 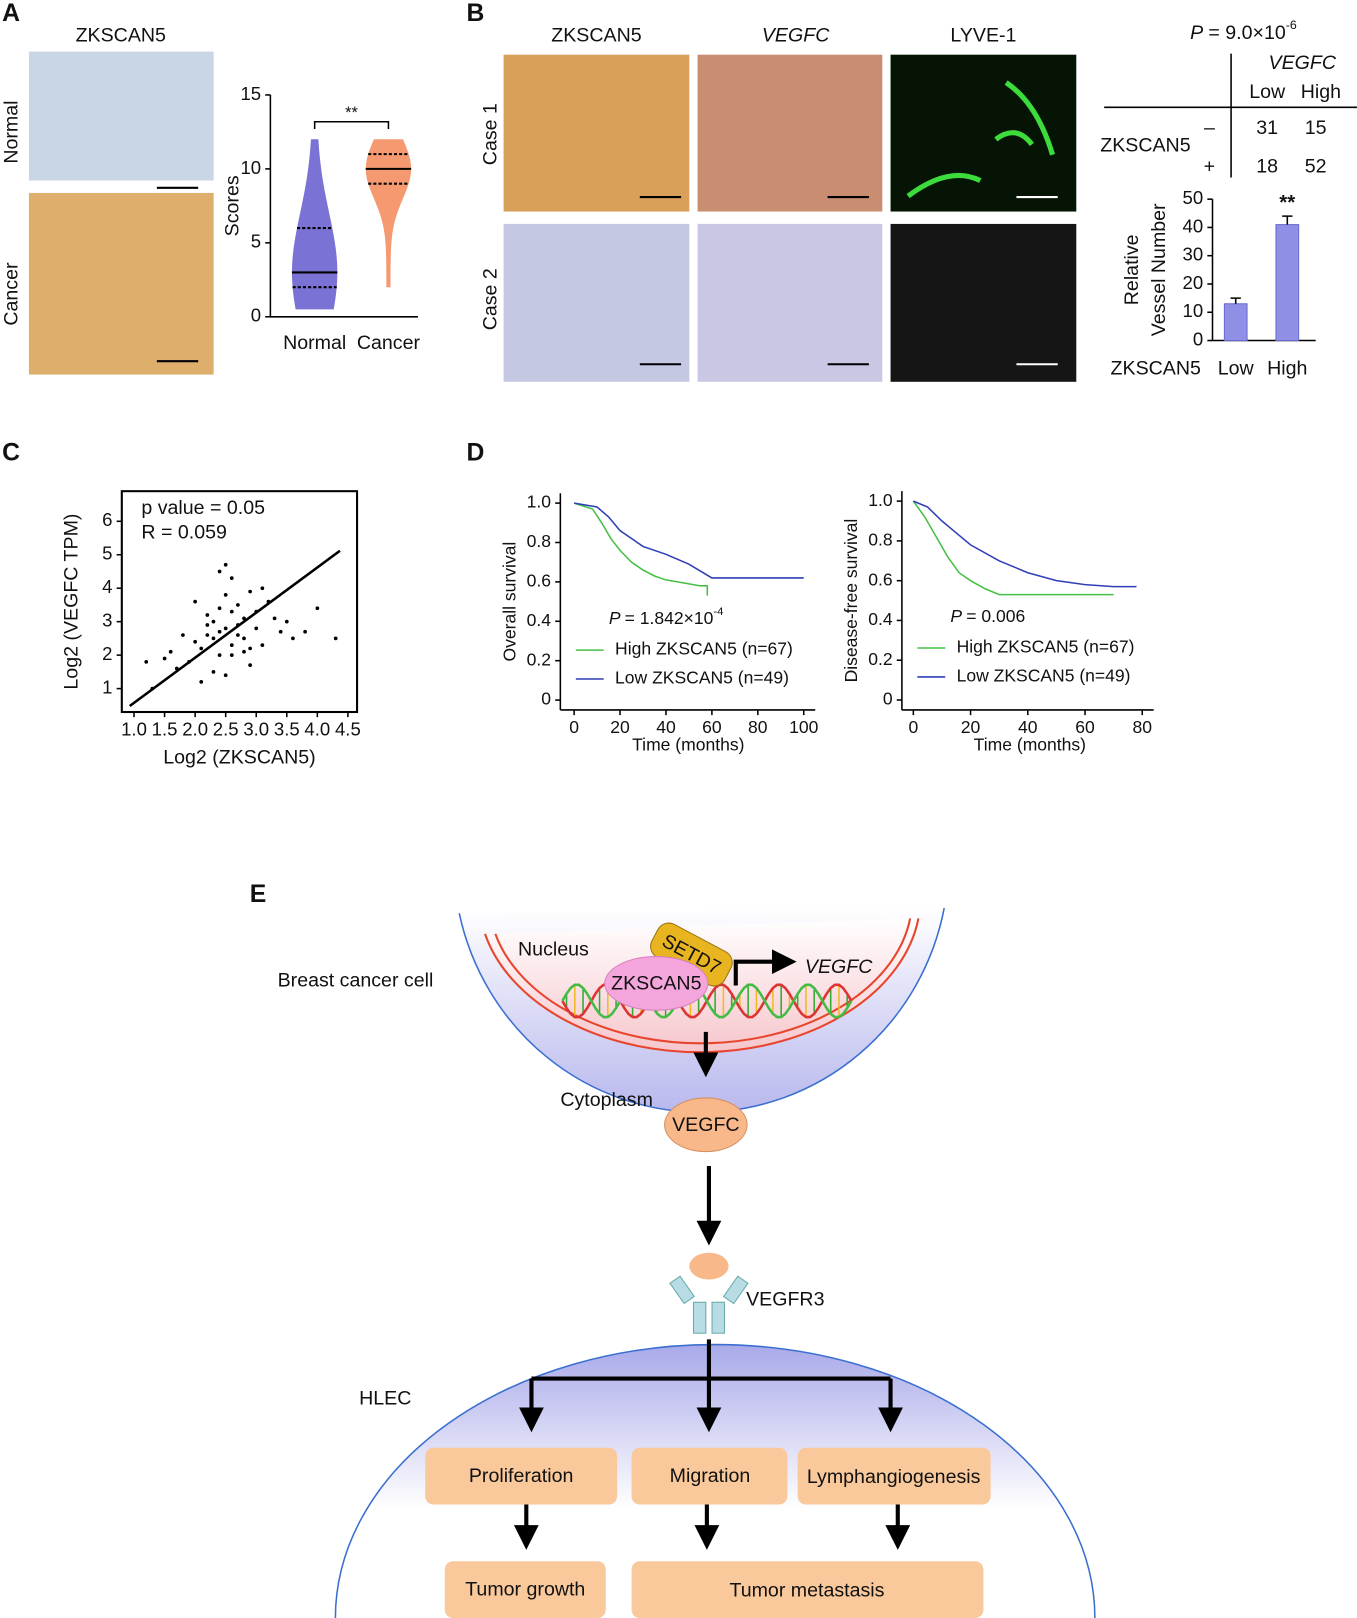 I want to click on zkscan5, so click(x=656, y=983).